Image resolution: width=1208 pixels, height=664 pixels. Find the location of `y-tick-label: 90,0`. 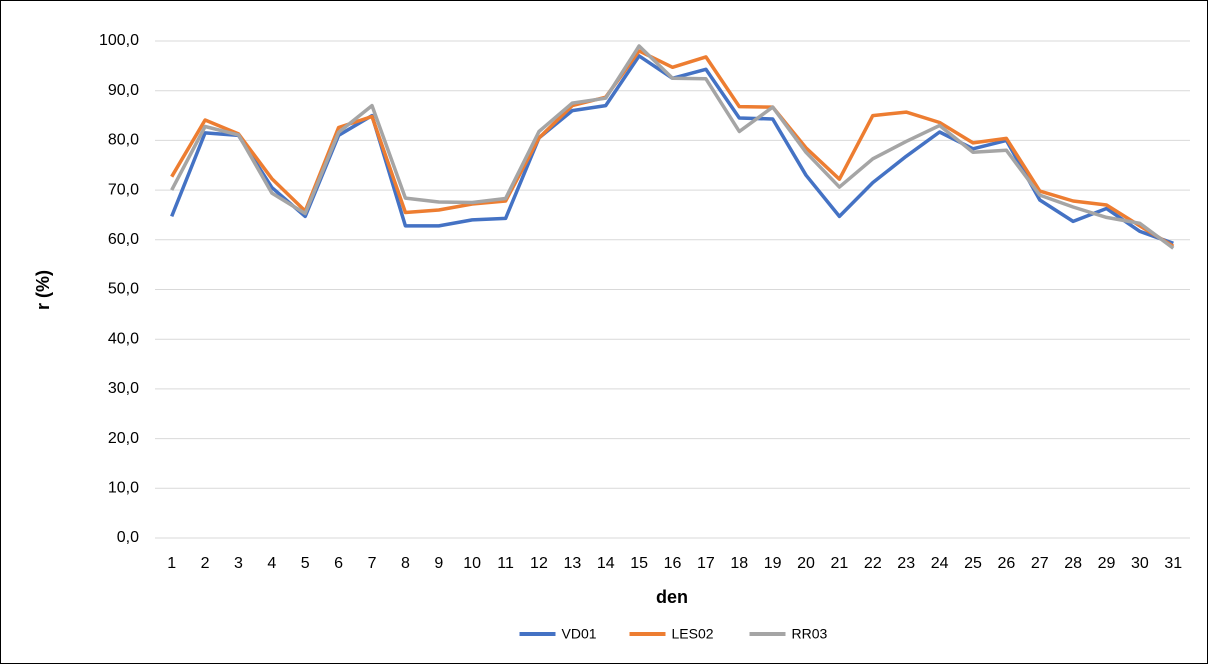

y-tick-label: 90,0 is located at coordinates (123, 90).